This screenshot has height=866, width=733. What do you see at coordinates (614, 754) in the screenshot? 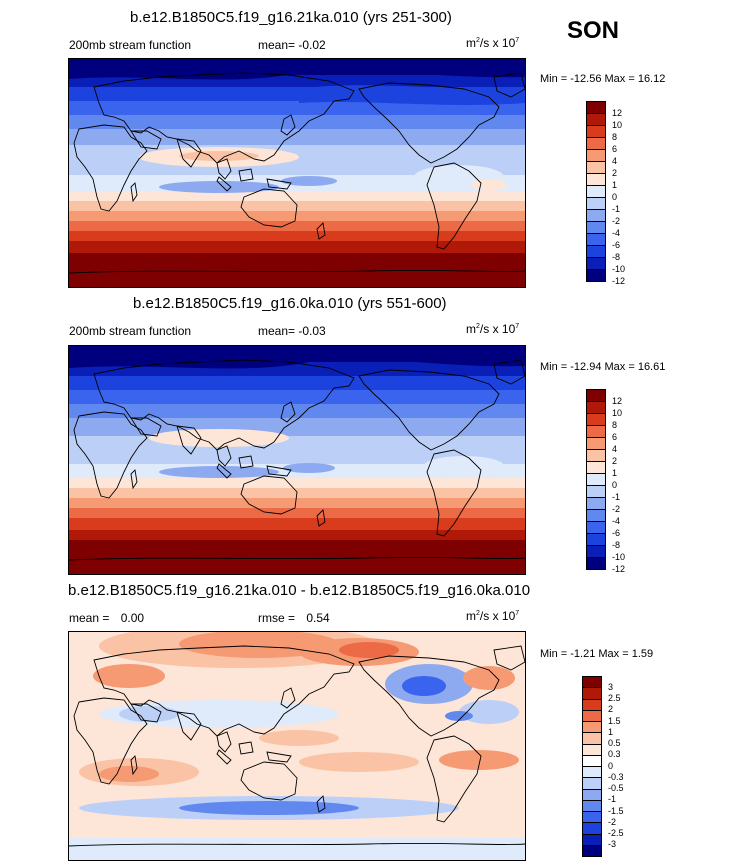
I see `colorbar-label: 0.3` at bounding box center [614, 754].